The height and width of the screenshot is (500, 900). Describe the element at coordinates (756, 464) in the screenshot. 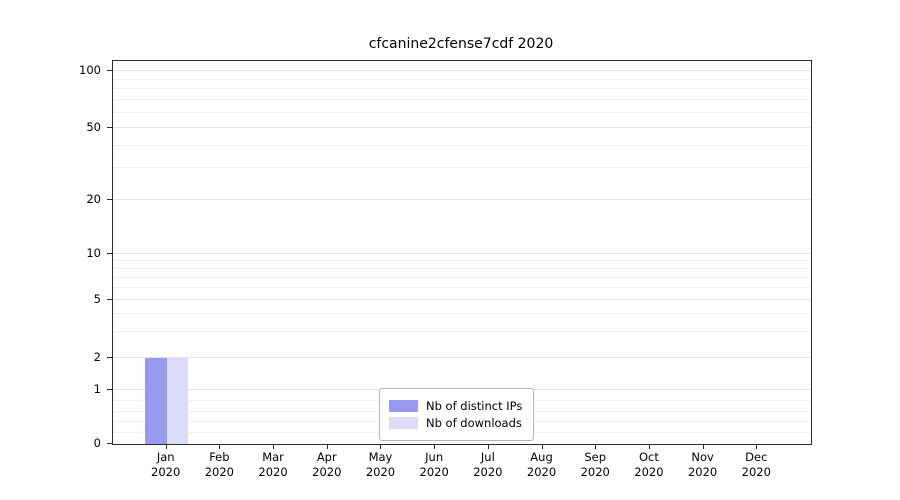

I see `x-tick-label: Dec 2020` at that location.